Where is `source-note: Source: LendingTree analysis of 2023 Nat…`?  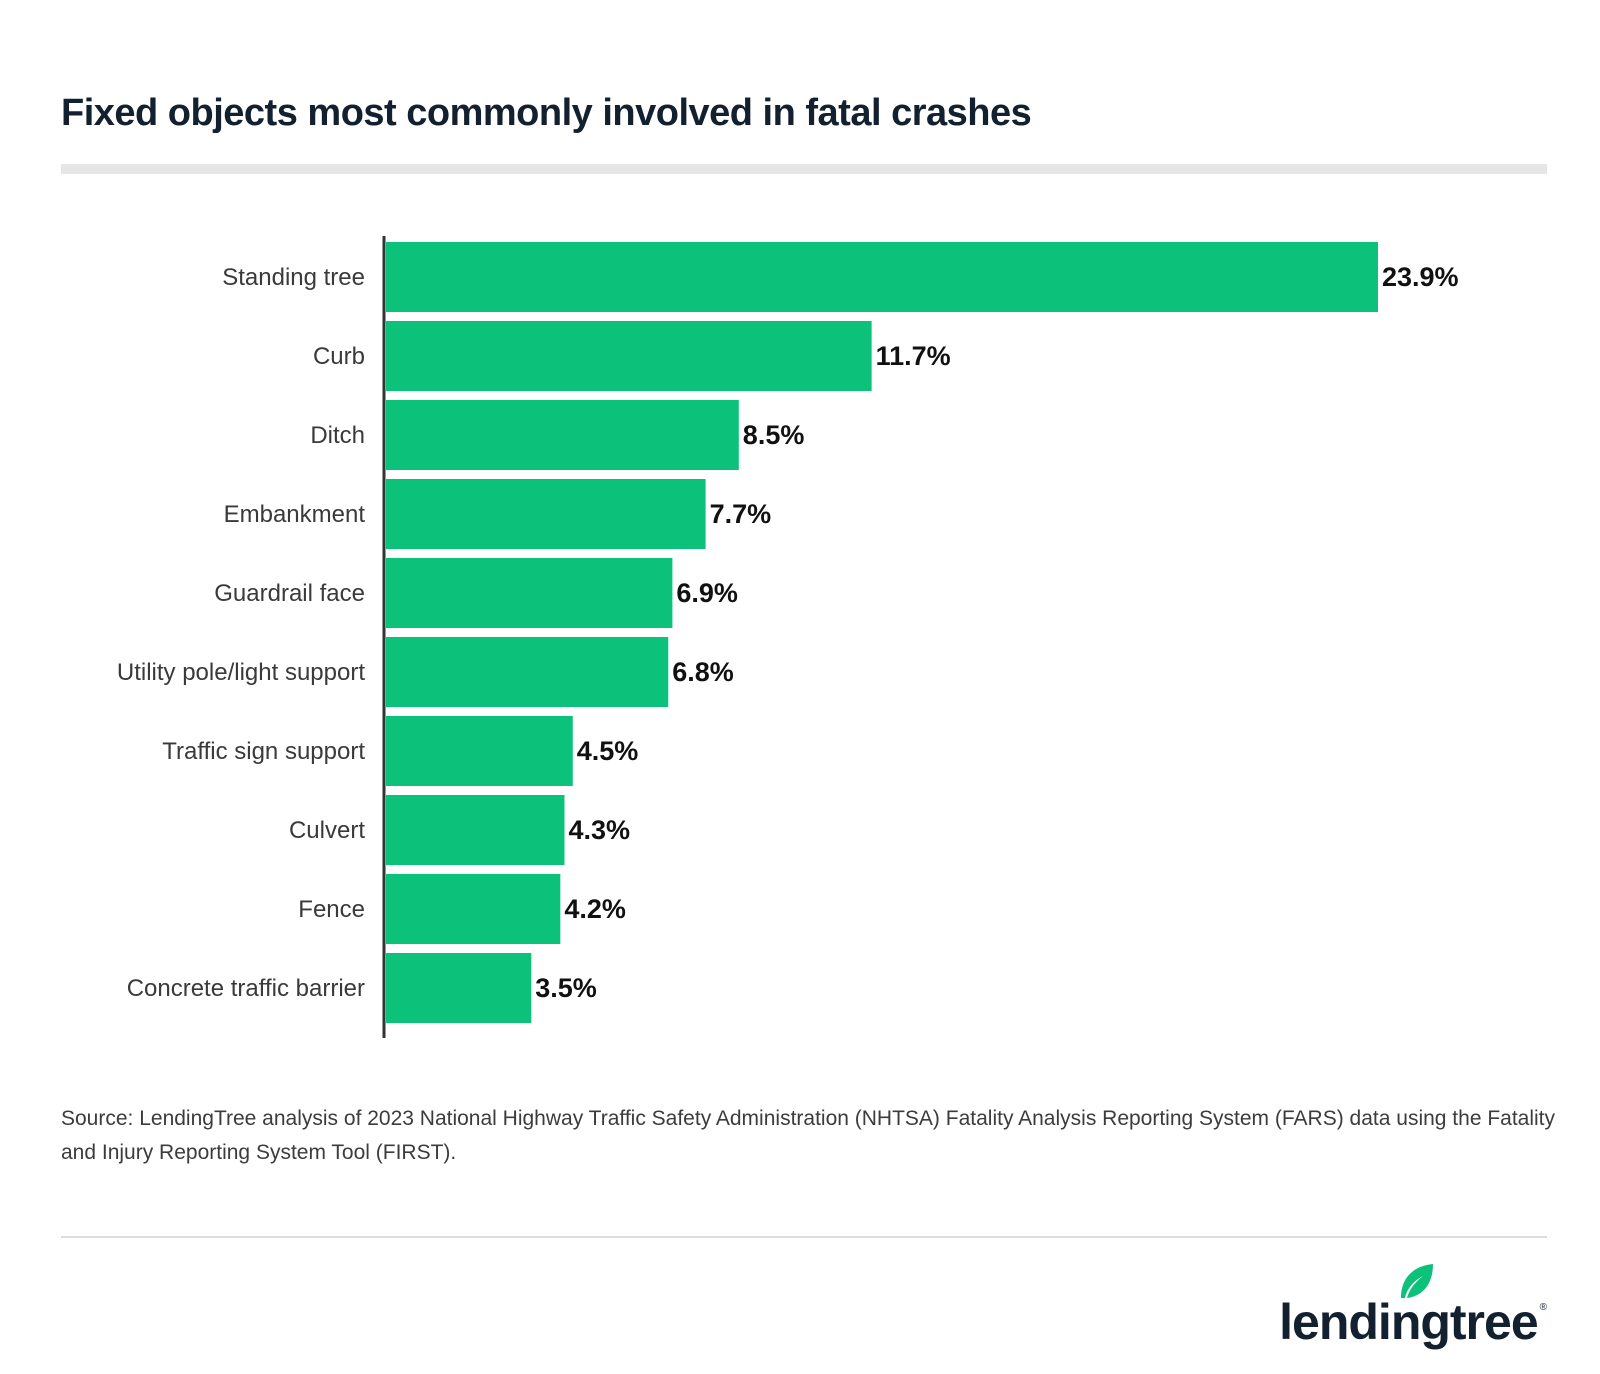
source-note: Source: LendingTree analysis of 2023 Nat… is located at coordinates (808, 1135).